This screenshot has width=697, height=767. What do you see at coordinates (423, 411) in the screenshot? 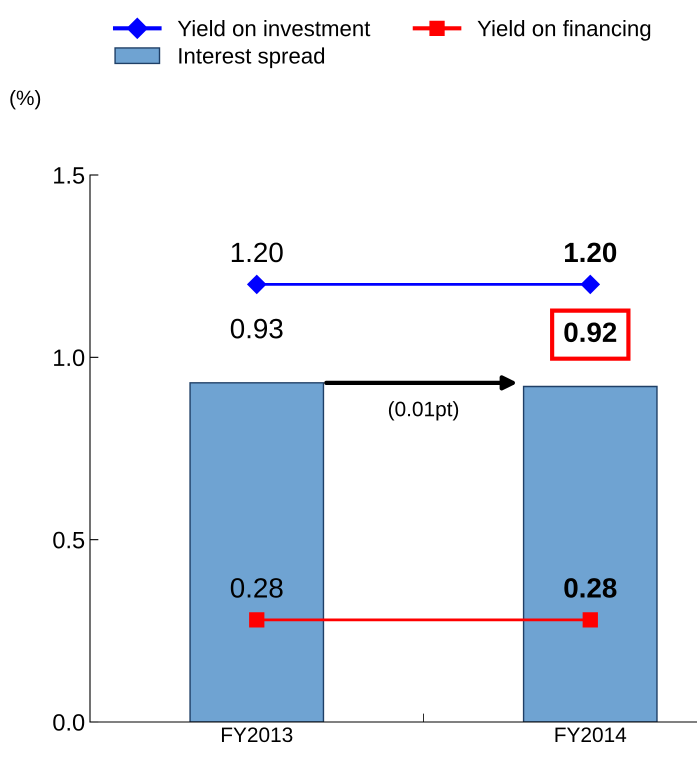
I see `annotation: (0.01pt)` at bounding box center [423, 411].